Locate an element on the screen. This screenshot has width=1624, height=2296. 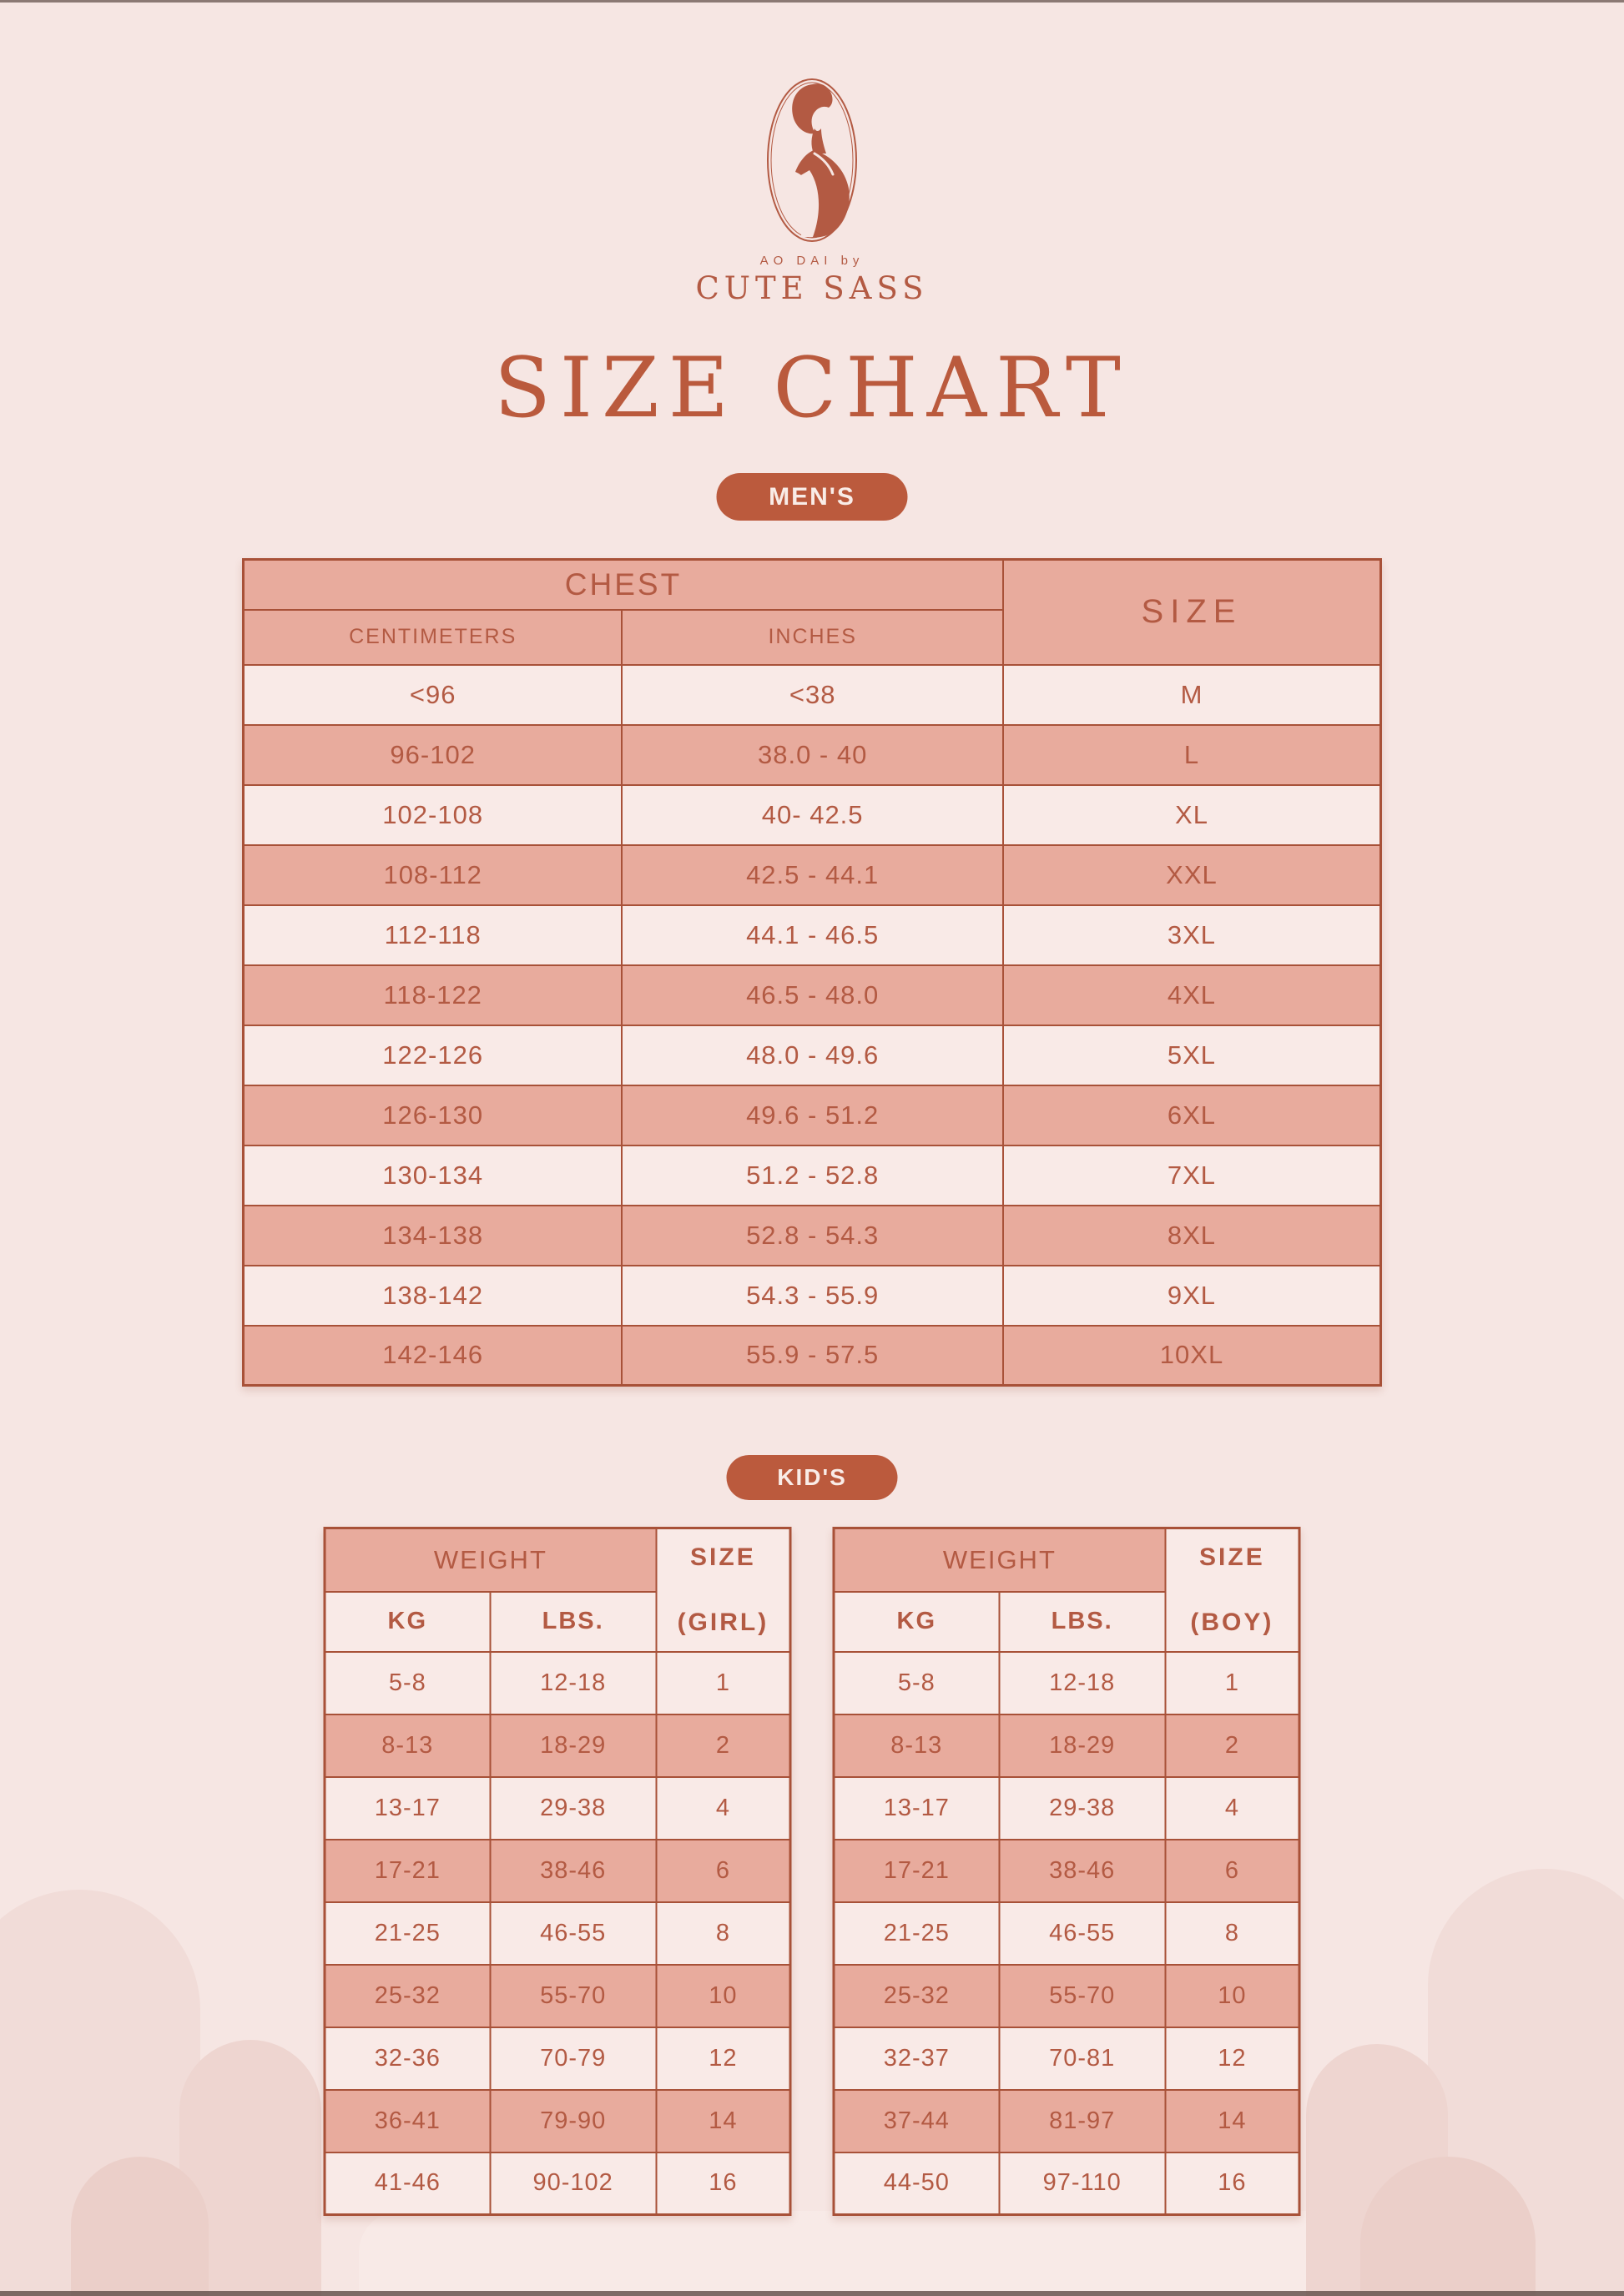
table-cell: XXL is located at coordinates (1191, 874).